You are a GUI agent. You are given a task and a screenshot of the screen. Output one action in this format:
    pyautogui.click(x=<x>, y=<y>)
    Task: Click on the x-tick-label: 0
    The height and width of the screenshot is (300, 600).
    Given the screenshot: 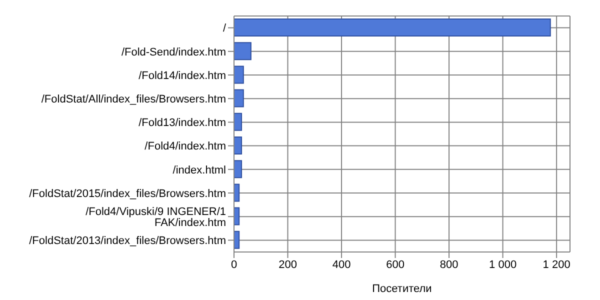 What is the action you would take?
    pyautogui.click(x=234, y=264)
    